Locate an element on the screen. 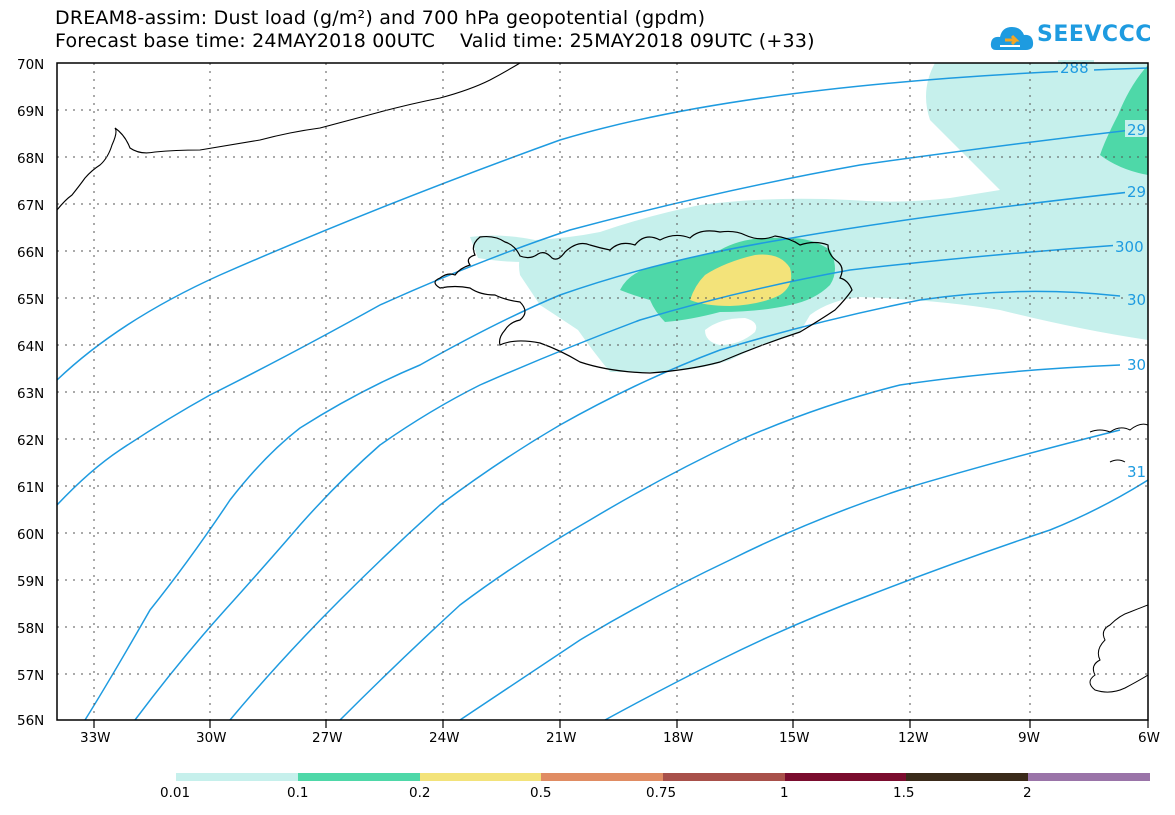 The image size is (1175, 815). lat-label: 57N is located at coordinates (31, 676).